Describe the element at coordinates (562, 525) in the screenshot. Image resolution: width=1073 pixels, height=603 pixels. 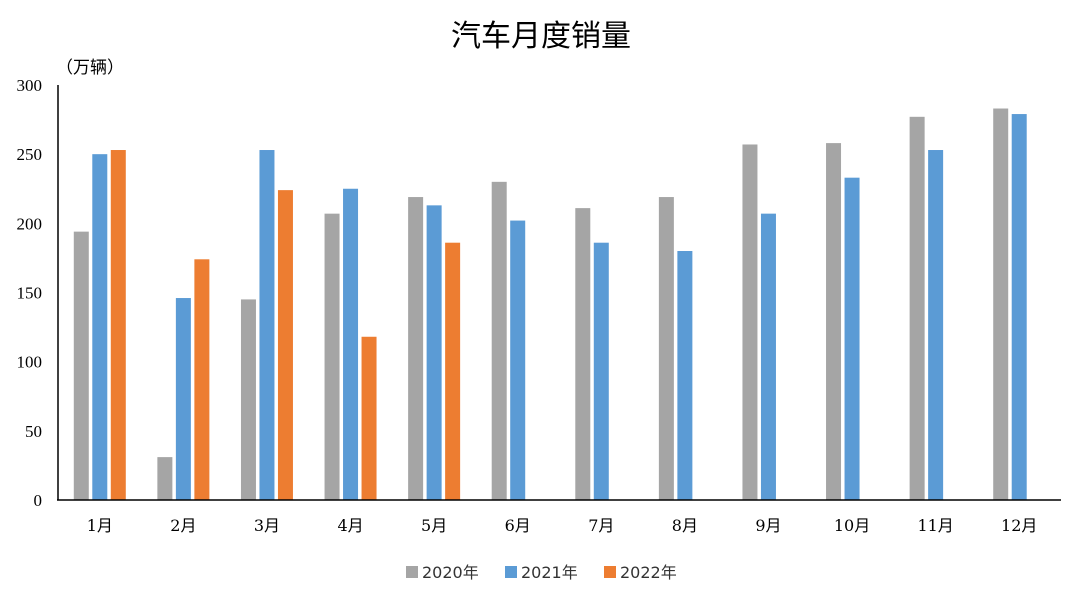
I see `x-axis-categories: 1月 2月 3月 4月 5月 6月 7月 8月 9月 10月 11月 12月` at that location.